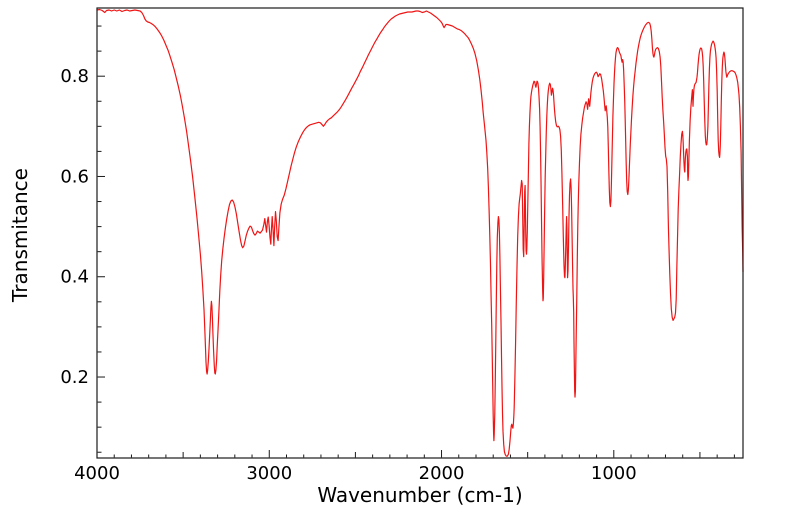 The height and width of the screenshot is (516, 799). Describe the element at coordinates (269, 473) in the screenshot. I see `x-tick-label: 3000` at that location.